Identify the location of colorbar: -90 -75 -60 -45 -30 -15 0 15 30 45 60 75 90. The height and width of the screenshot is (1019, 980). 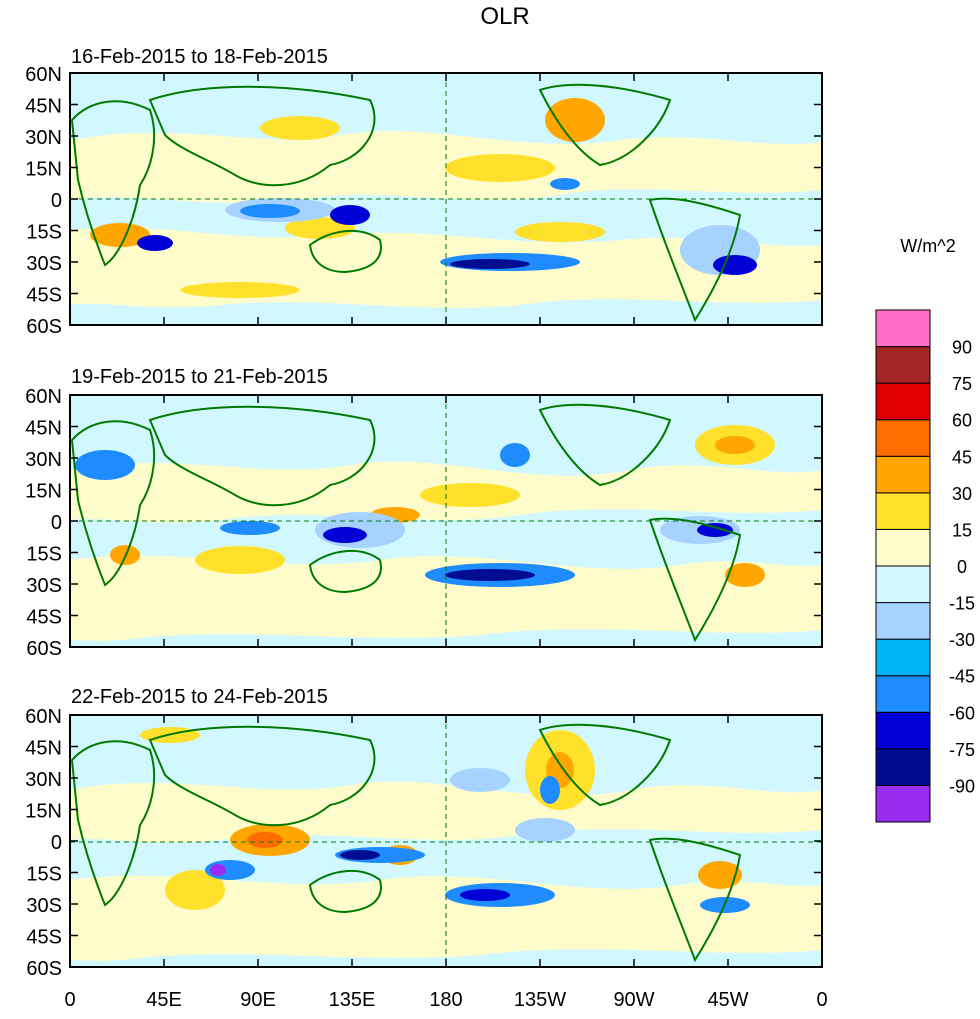
(925, 566).